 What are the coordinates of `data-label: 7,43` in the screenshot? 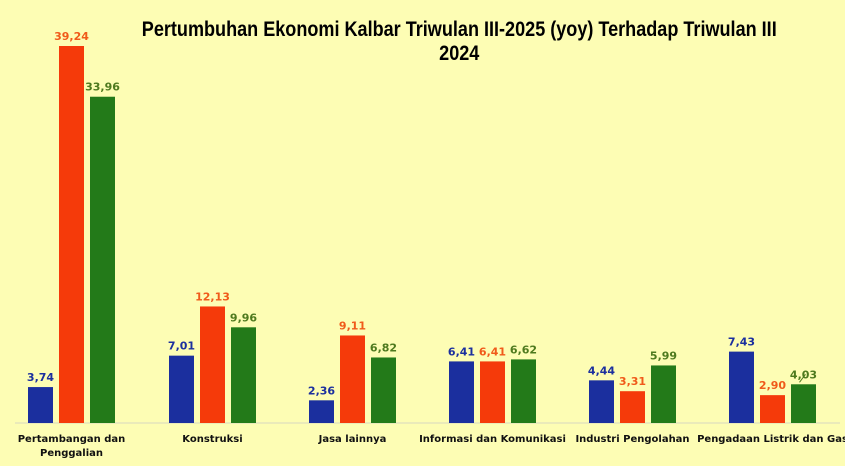 It's located at (741, 342).